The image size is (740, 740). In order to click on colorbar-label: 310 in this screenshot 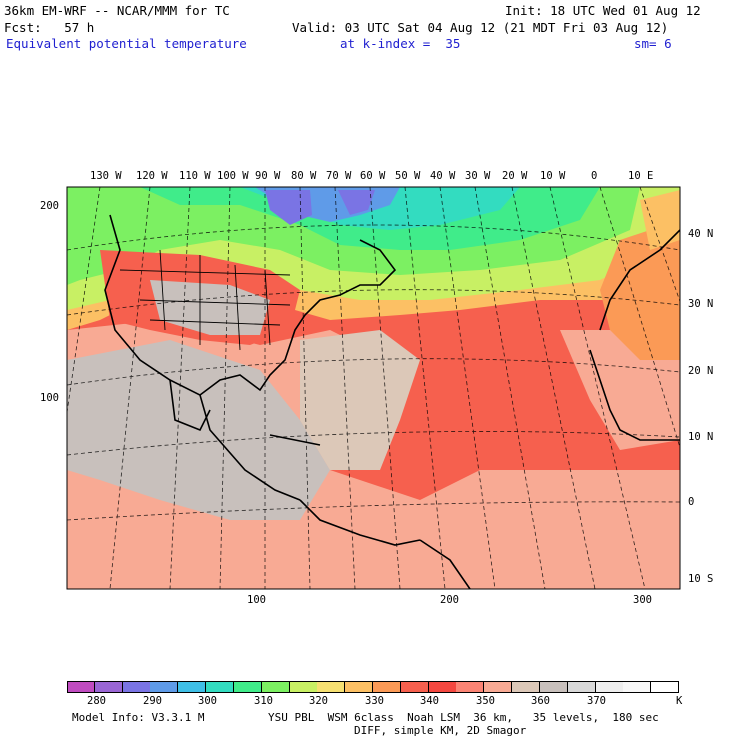, I will do `click(263, 701)`.